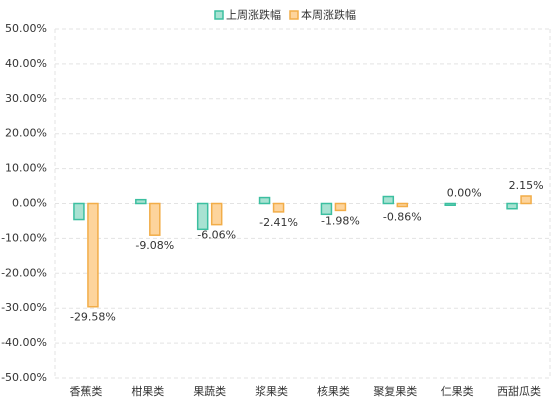 This screenshot has width=554, height=409. What do you see at coordinates (340, 220) in the screenshot?
I see `value-label: -1.98%` at bounding box center [340, 220].